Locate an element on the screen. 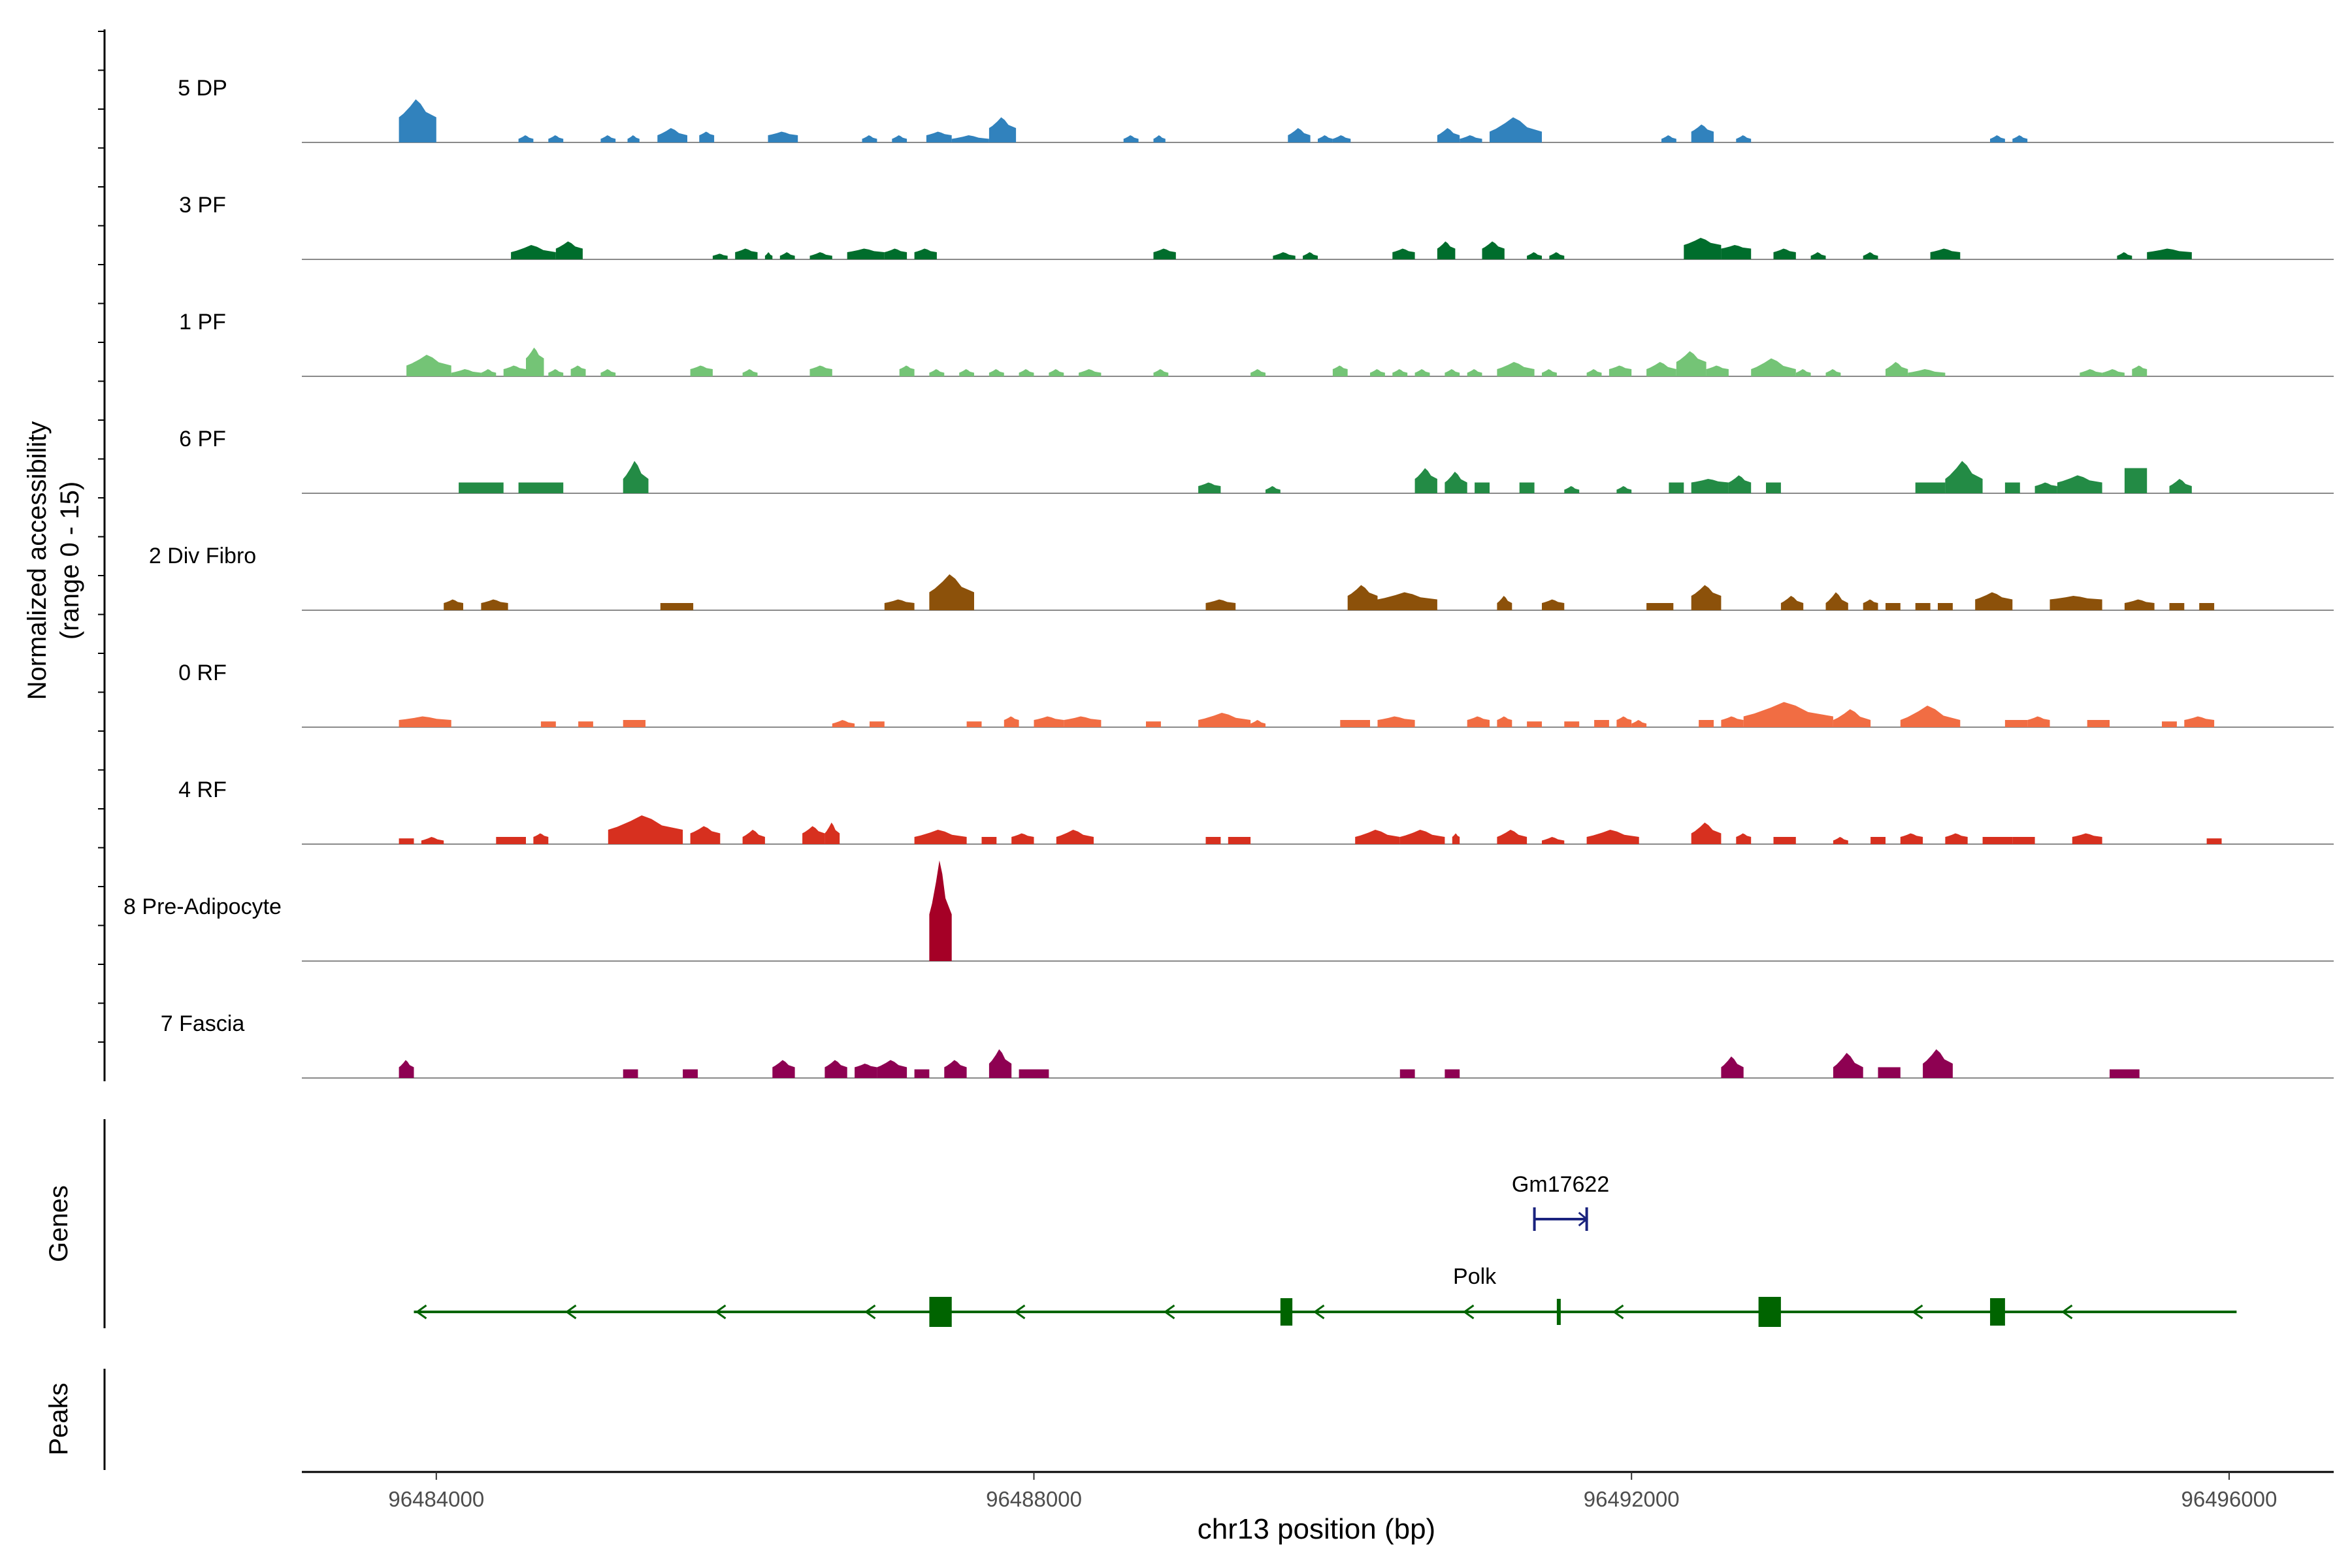 The width and height of the screenshot is (2352, 1568). exon is located at coordinates (1286, 1312).